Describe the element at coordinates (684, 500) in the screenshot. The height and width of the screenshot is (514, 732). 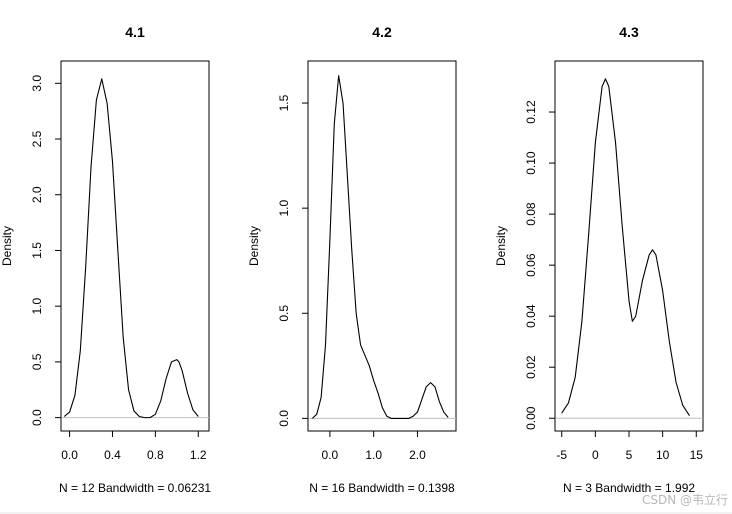
I see `watermark: CSDN @韦立行` at that location.